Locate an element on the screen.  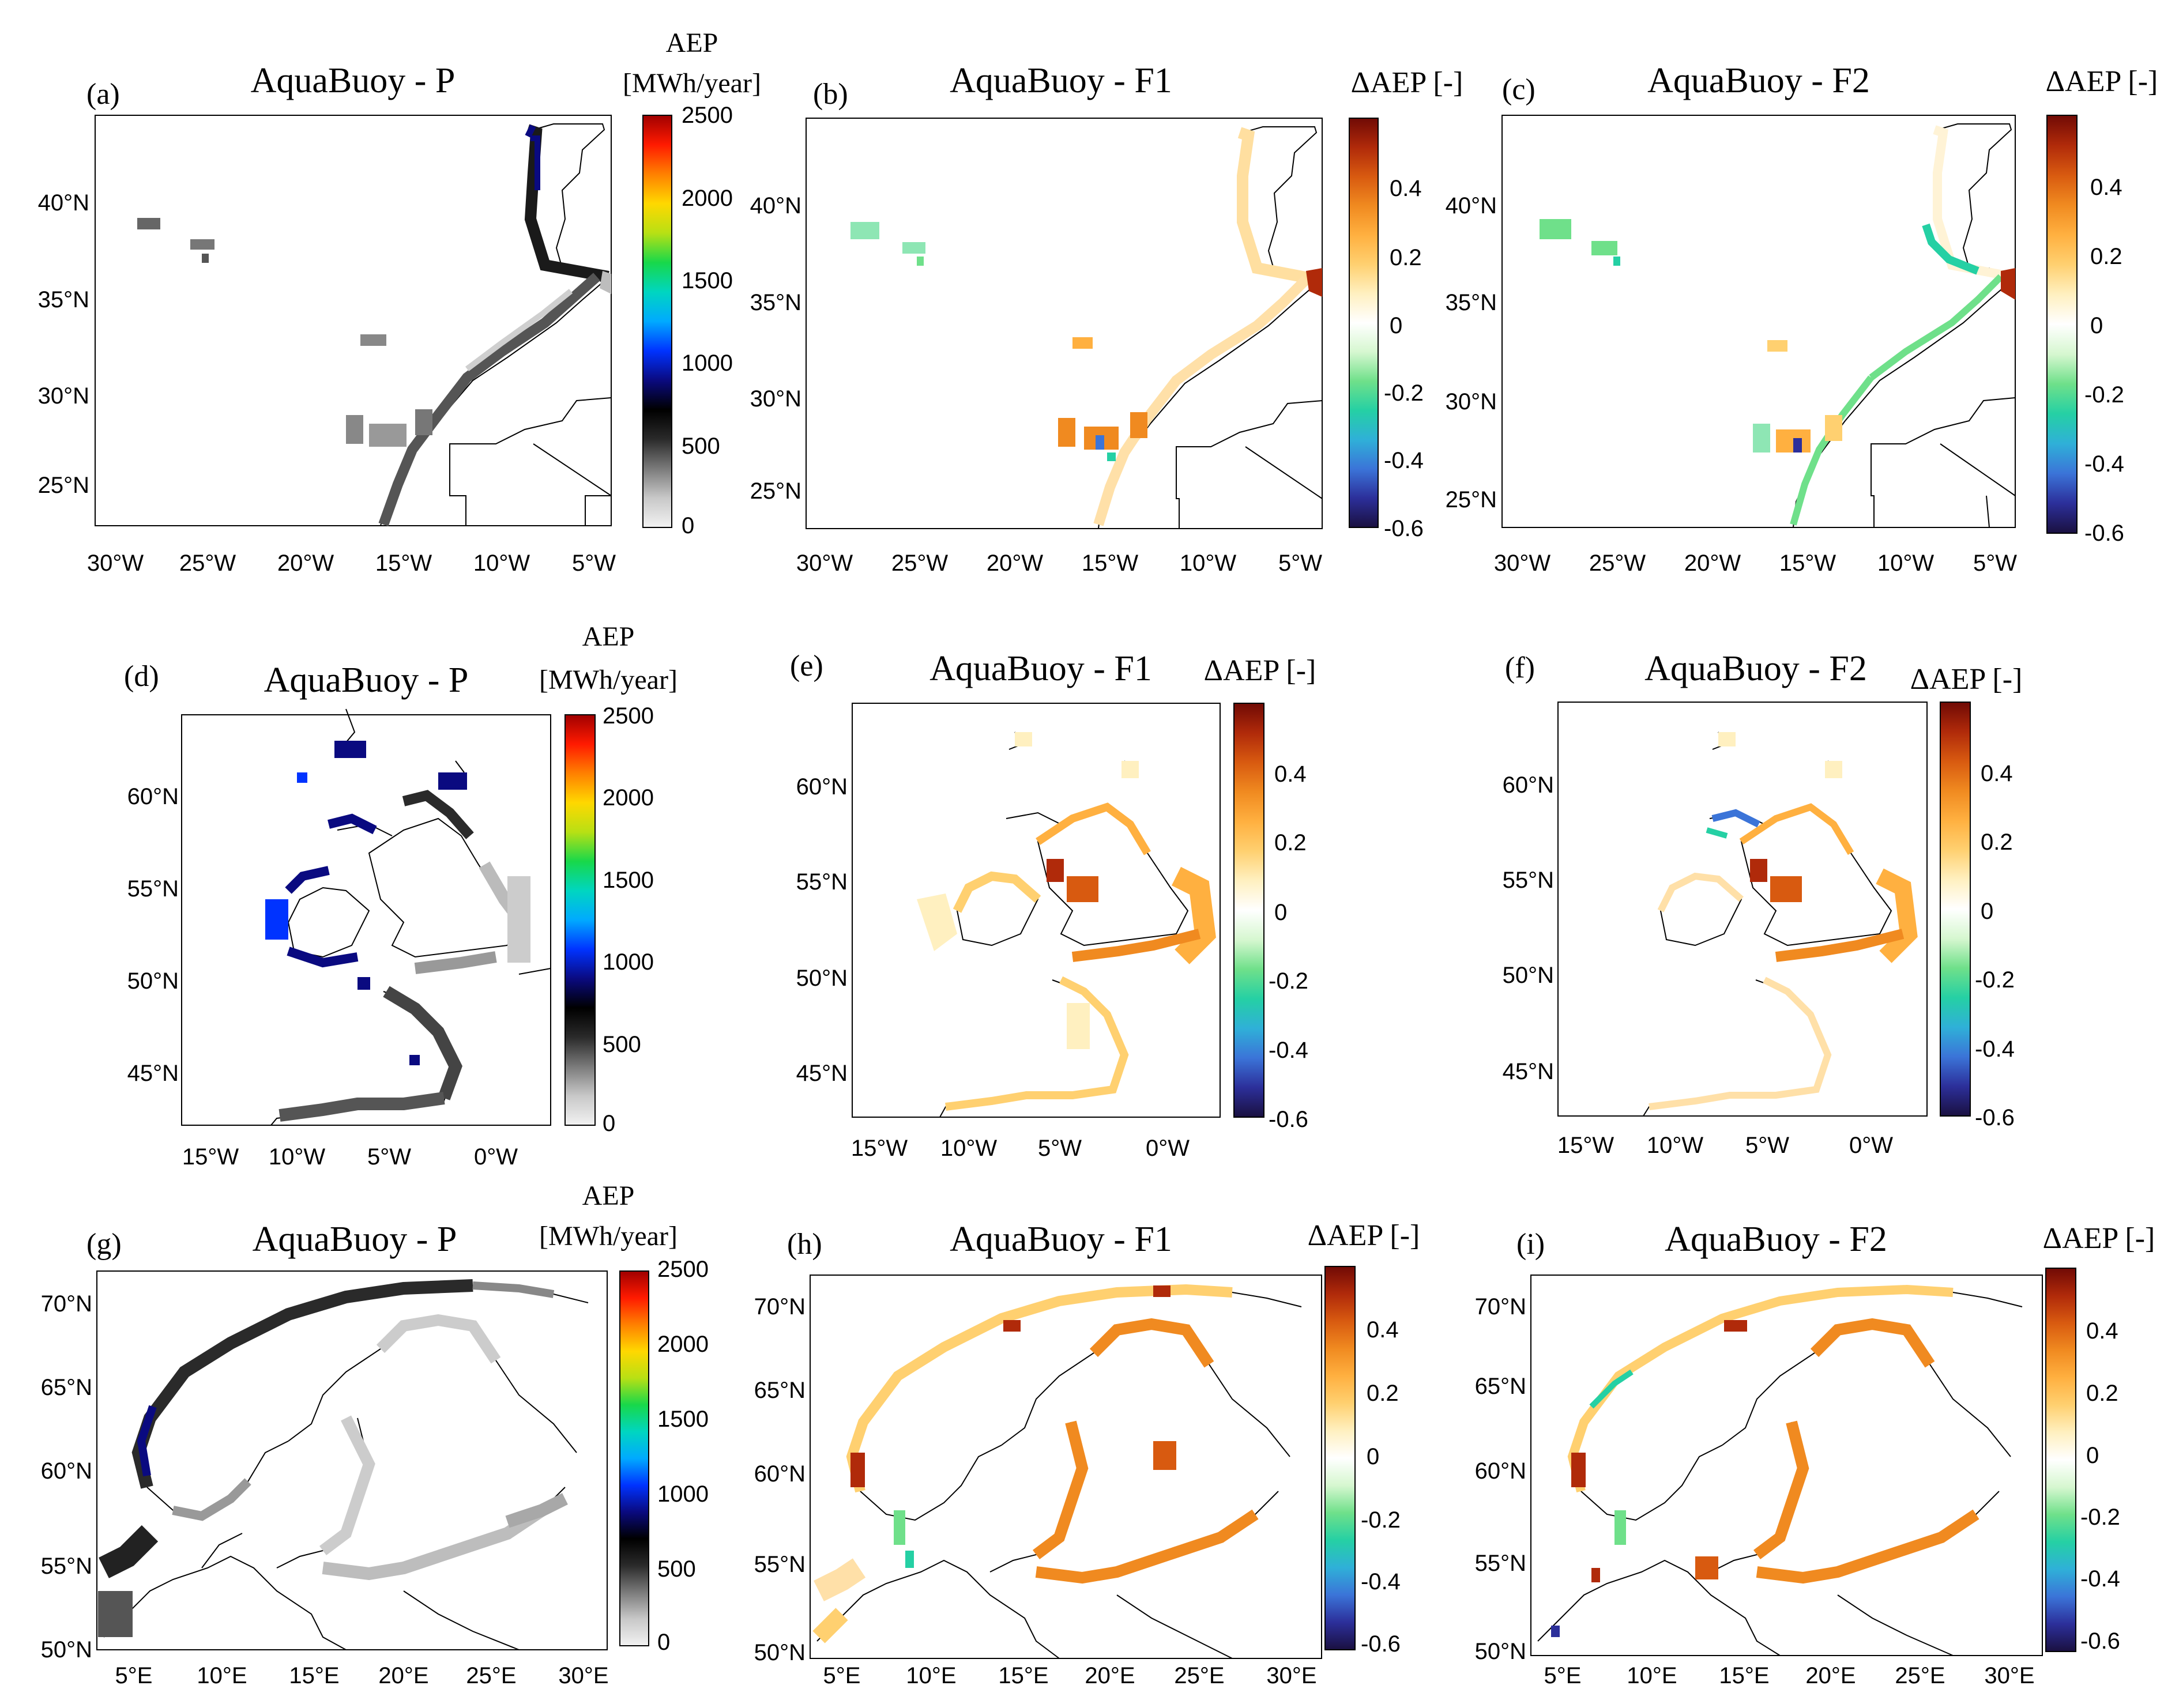
panel-title: AquaBuoy - F2 is located at coordinates (1758, 80).